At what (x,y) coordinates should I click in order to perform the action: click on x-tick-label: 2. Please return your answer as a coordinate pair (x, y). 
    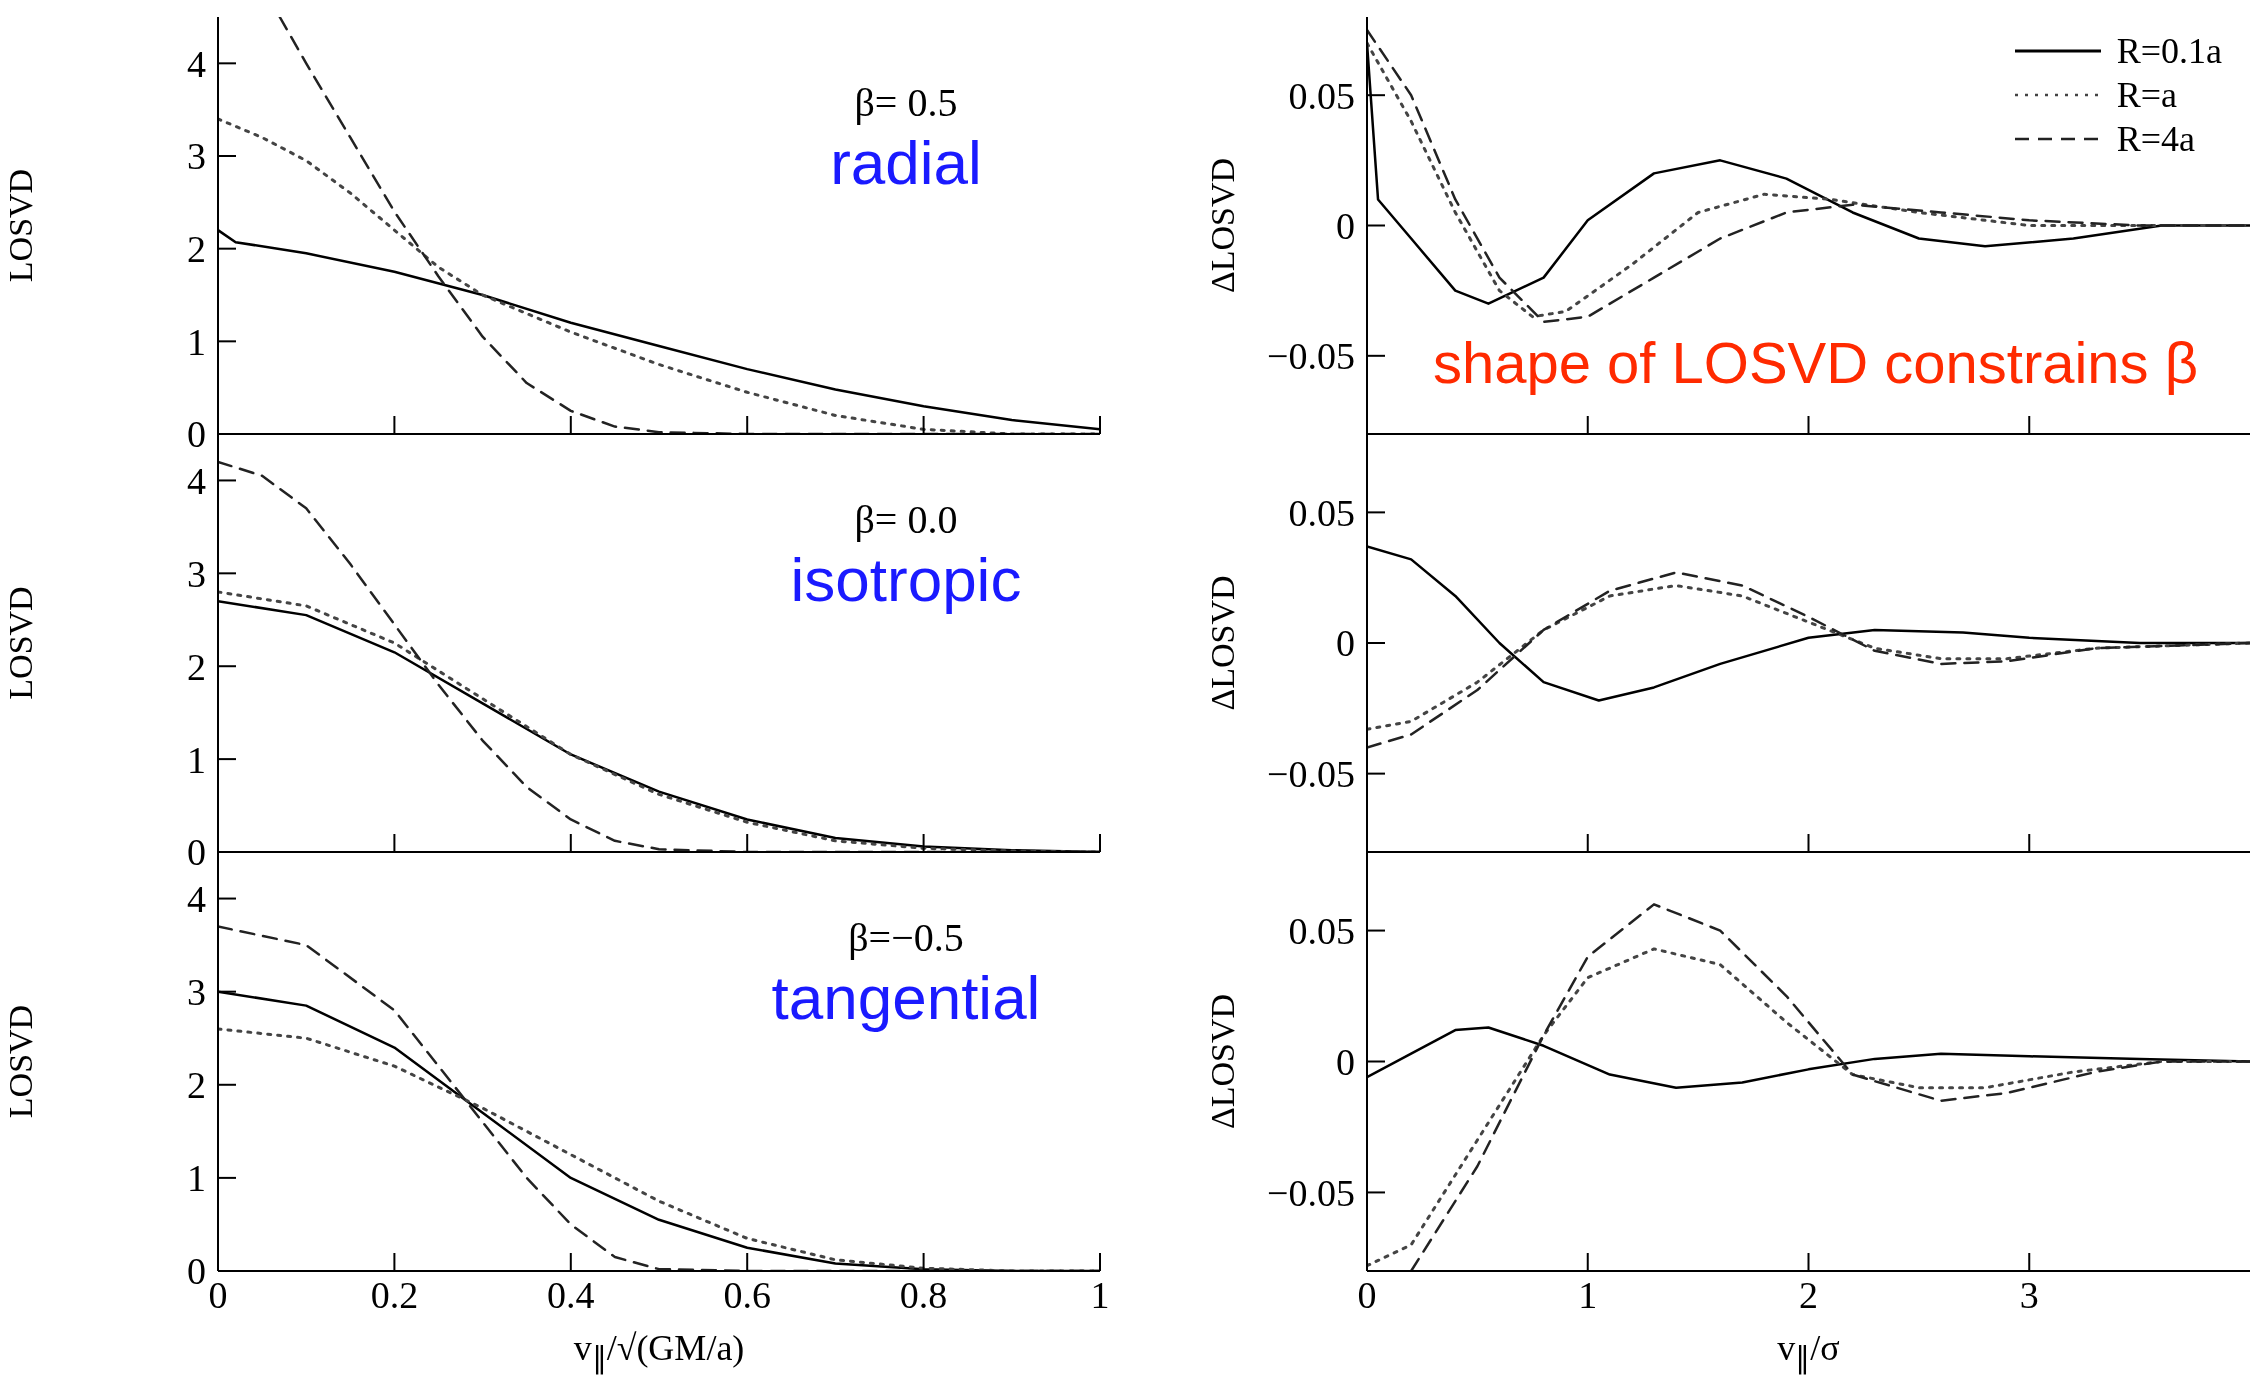
    Looking at the image, I should click on (1808, 1294).